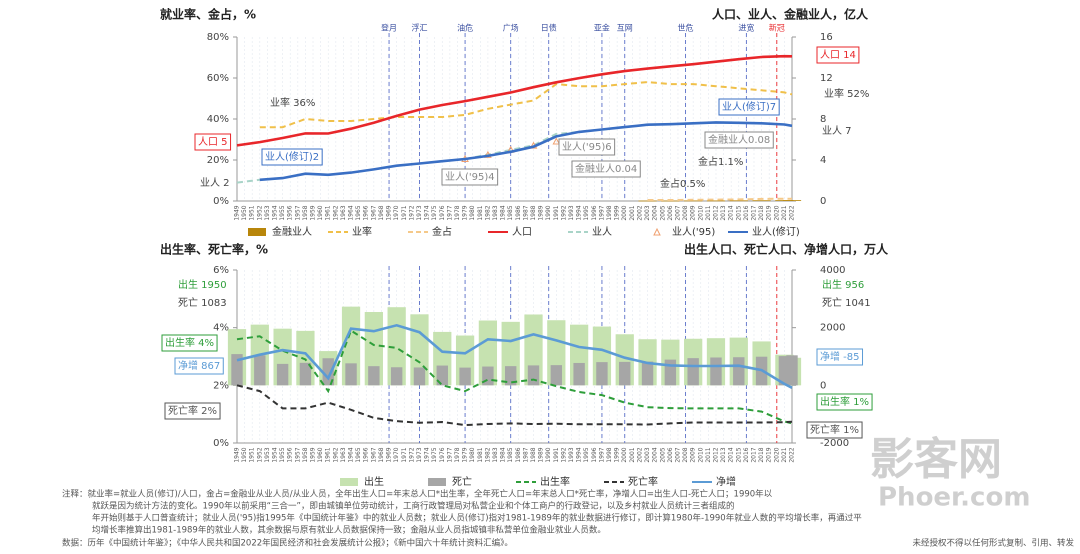  Describe the element at coordinates (221, 270) in the screenshot. I see `y-tick-label: 6%` at that location.